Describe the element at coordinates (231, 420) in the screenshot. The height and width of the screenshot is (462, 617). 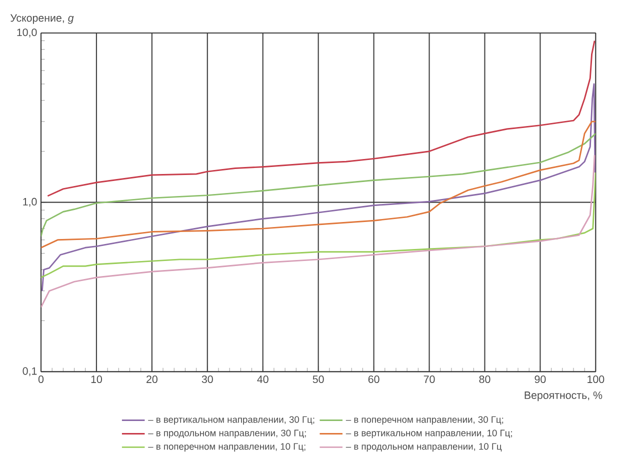
I see `legend-label: – в вертикальном направлении, 30 Гц;` at that location.